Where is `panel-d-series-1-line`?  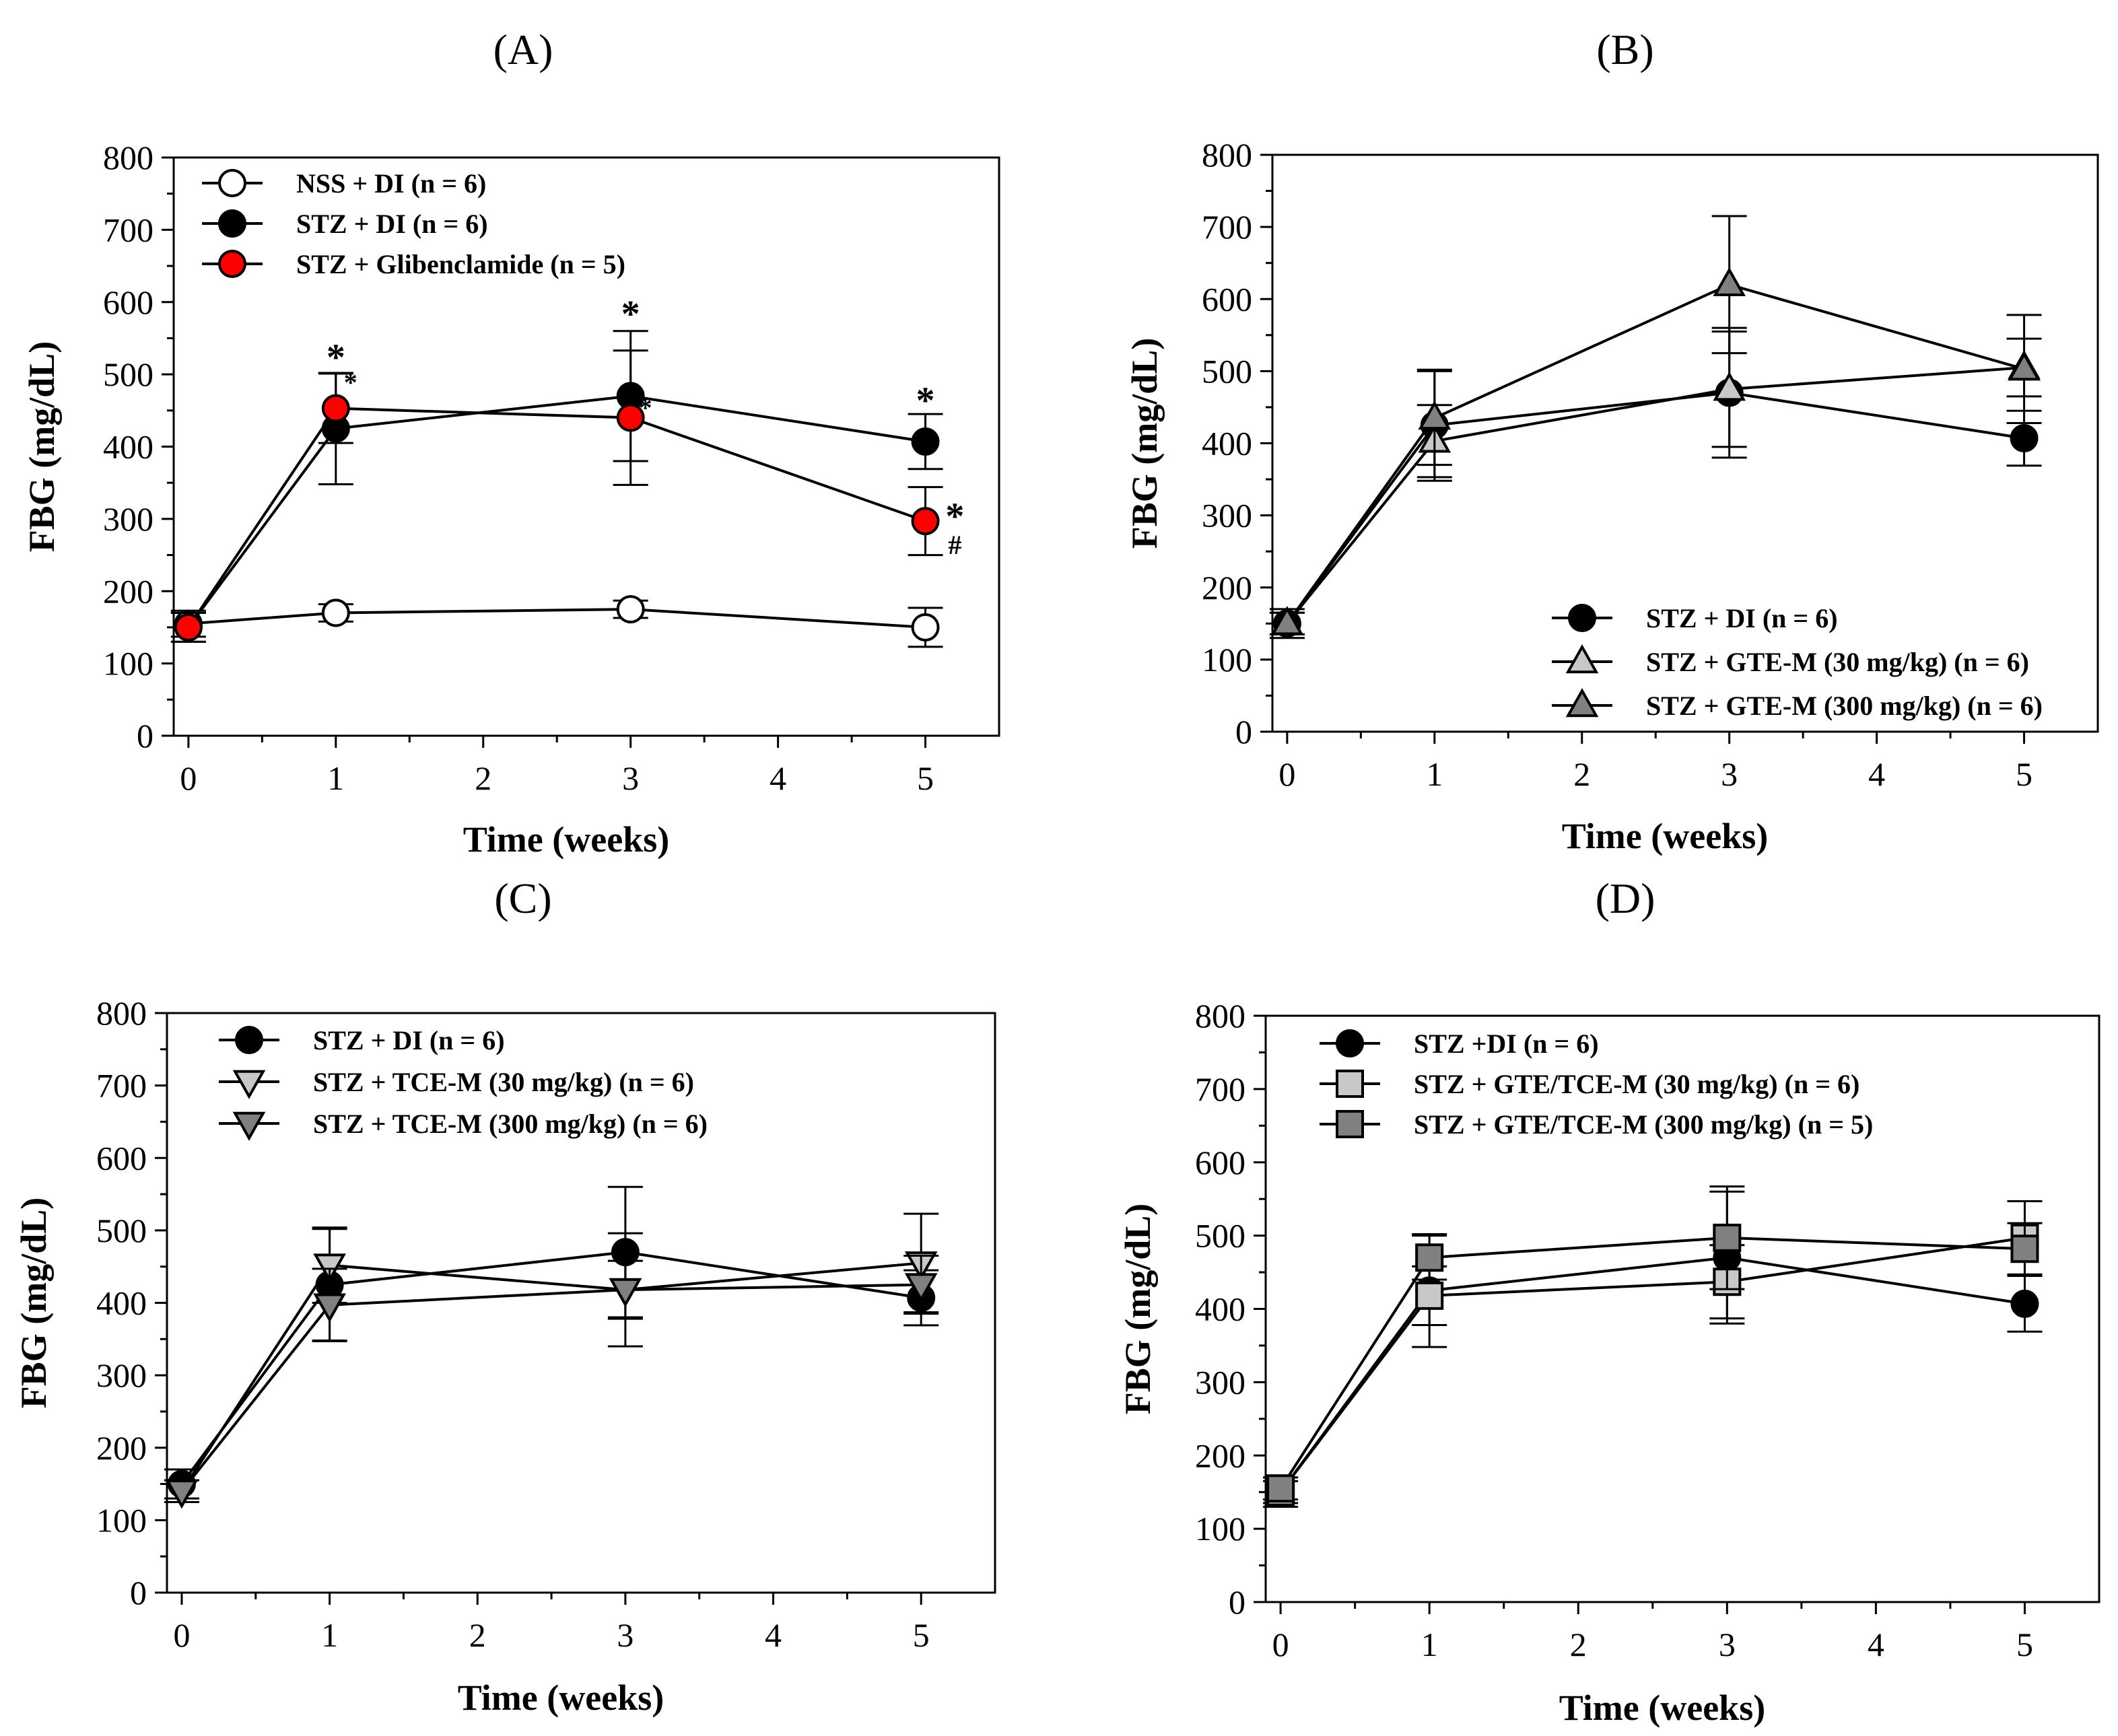 panel-d-series-1-line is located at coordinates (1652, 1374).